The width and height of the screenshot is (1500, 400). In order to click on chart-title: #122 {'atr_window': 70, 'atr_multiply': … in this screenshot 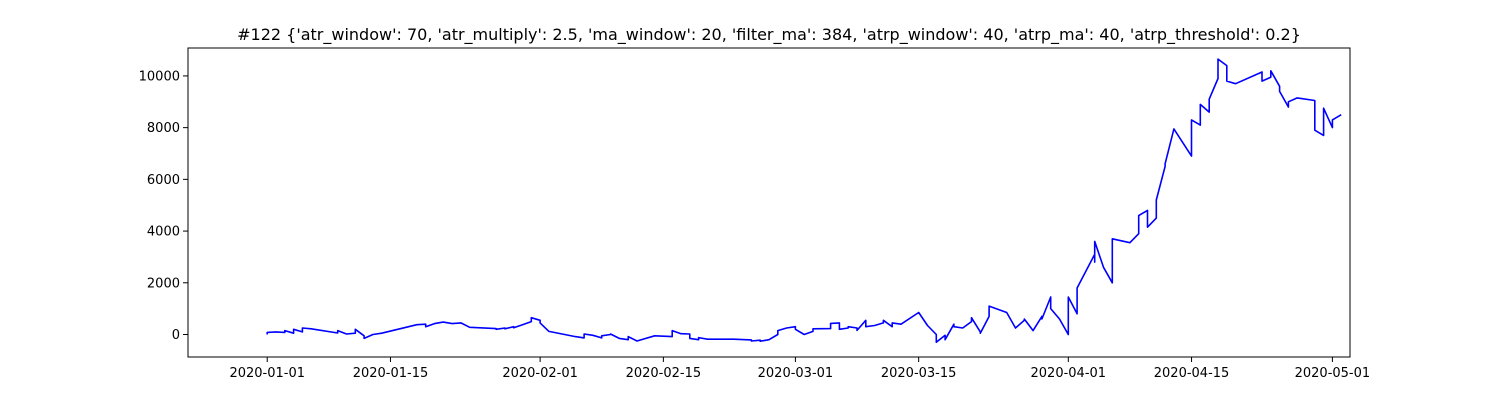, I will do `click(769, 35)`.